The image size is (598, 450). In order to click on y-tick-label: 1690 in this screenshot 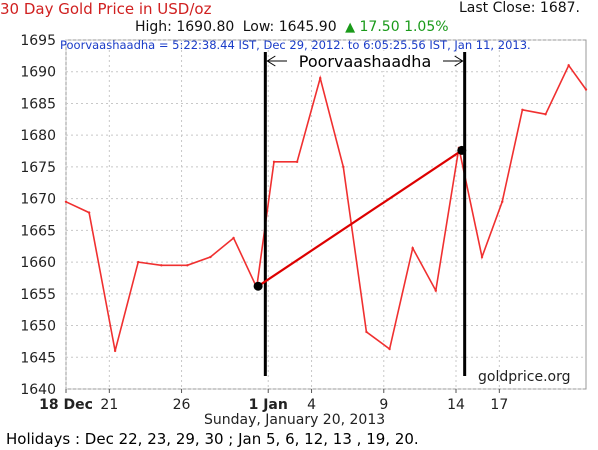, I will do `click(38, 73)`.